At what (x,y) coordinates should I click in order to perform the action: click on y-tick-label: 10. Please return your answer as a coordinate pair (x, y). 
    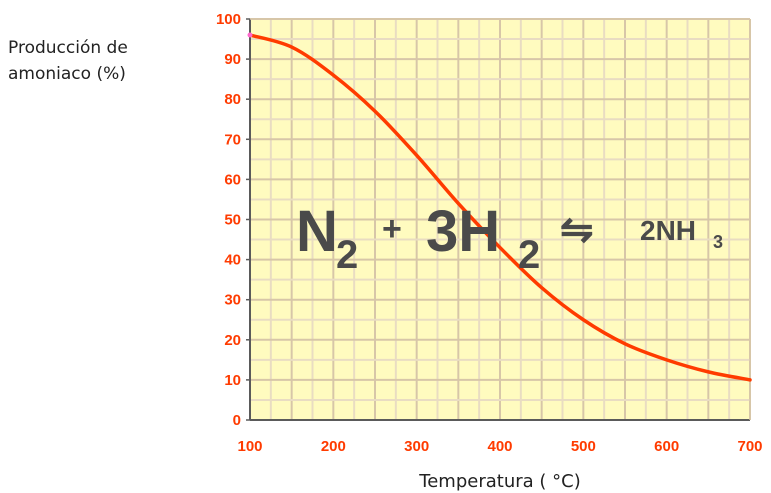
    Looking at the image, I should click on (232, 380).